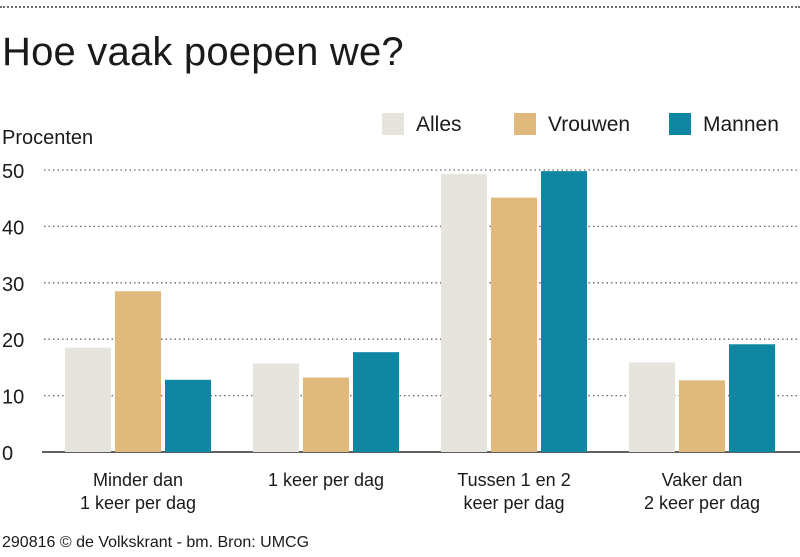 This screenshot has width=800, height=557. Describe the element at coordinates (203, 52) in the screenshot. I see `chart-title: Hoe vaak poepen we?` at that location.